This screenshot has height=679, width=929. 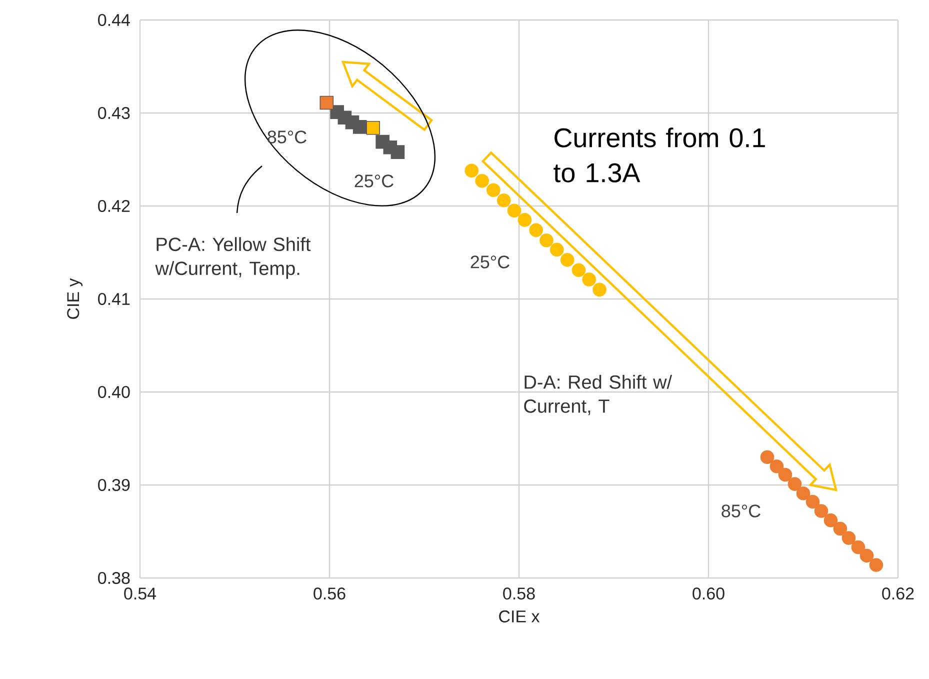 I want to click on x-tick-label: 0.62, so click(x=898, y=594).